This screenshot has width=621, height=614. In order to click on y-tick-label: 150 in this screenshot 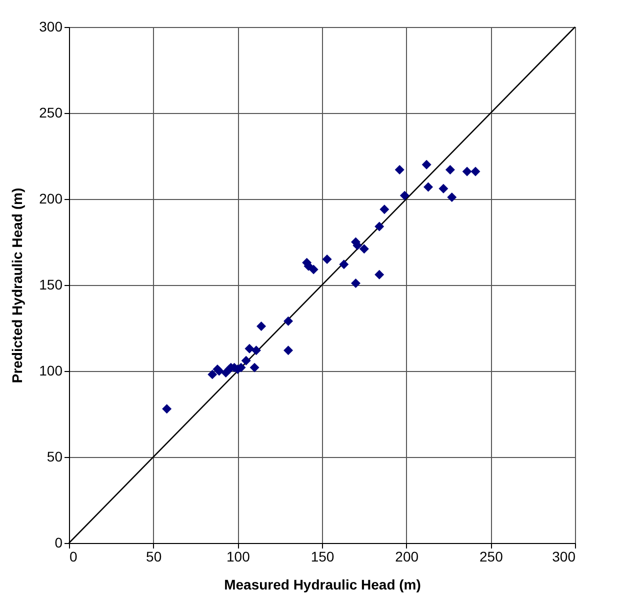, I will do `click(51, 284)`.